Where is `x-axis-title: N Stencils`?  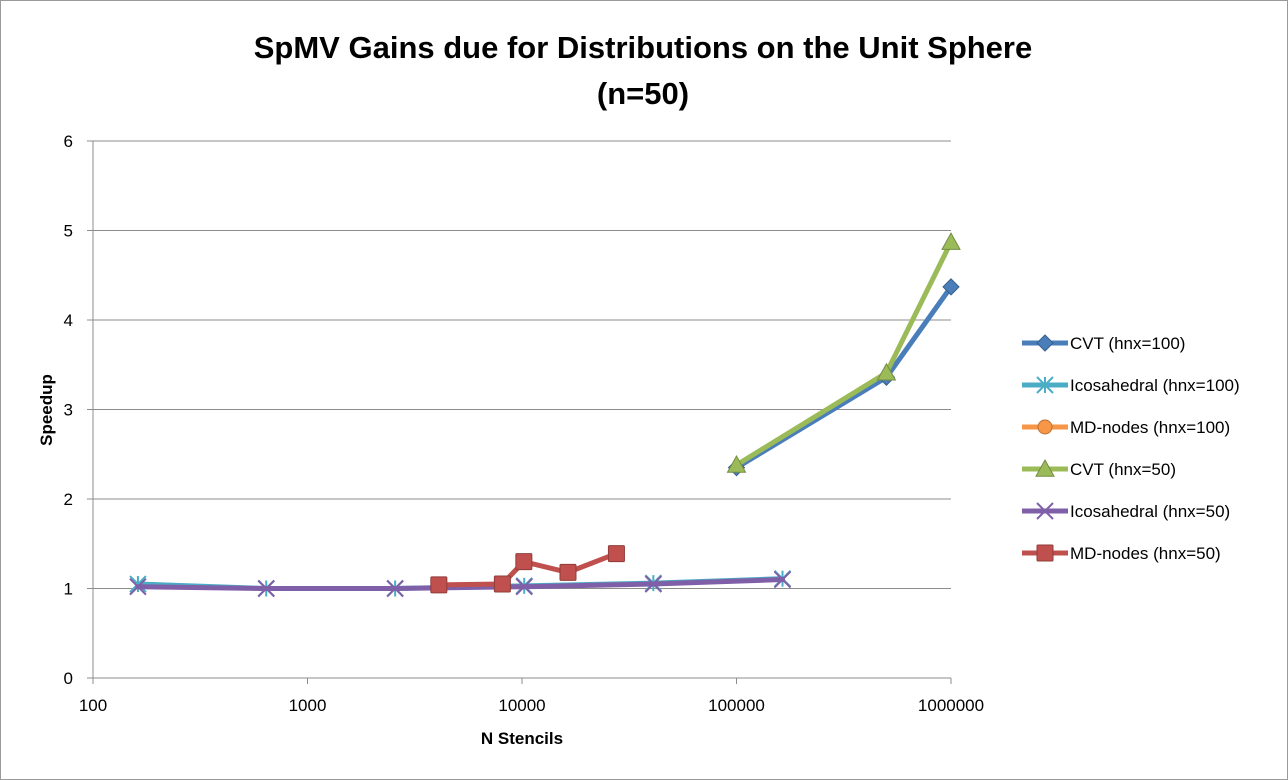 x-axis-title: N Stencils is located at coordinates (522, 738).